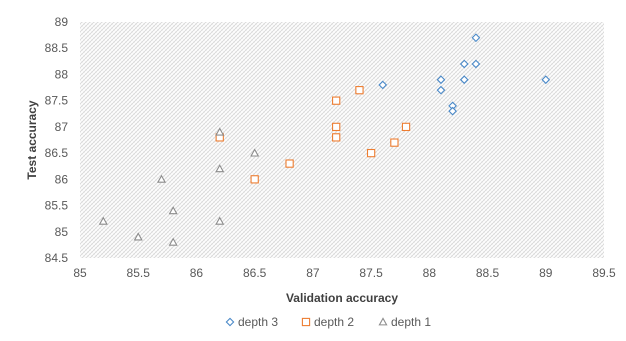 This screenshot has width=626, height=341. Describe the element at coordinates (80, 273) in the screenshot. I see `x-tick-label: 85` at that location.